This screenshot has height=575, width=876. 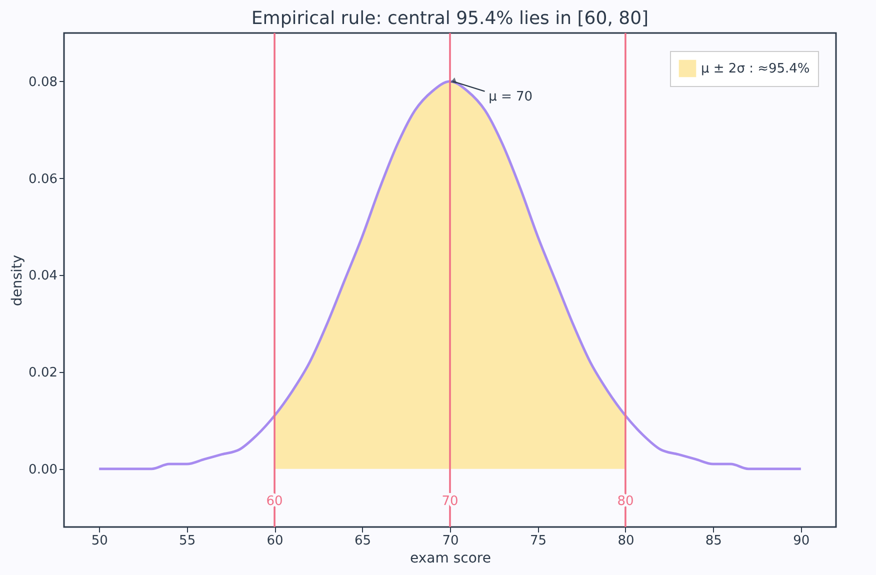 What do you see at coordinates (755, 69) in the screenshot?
I see `legend-label: μ ± 2σ : ≈95.4%` at bounding box center [755, 69].